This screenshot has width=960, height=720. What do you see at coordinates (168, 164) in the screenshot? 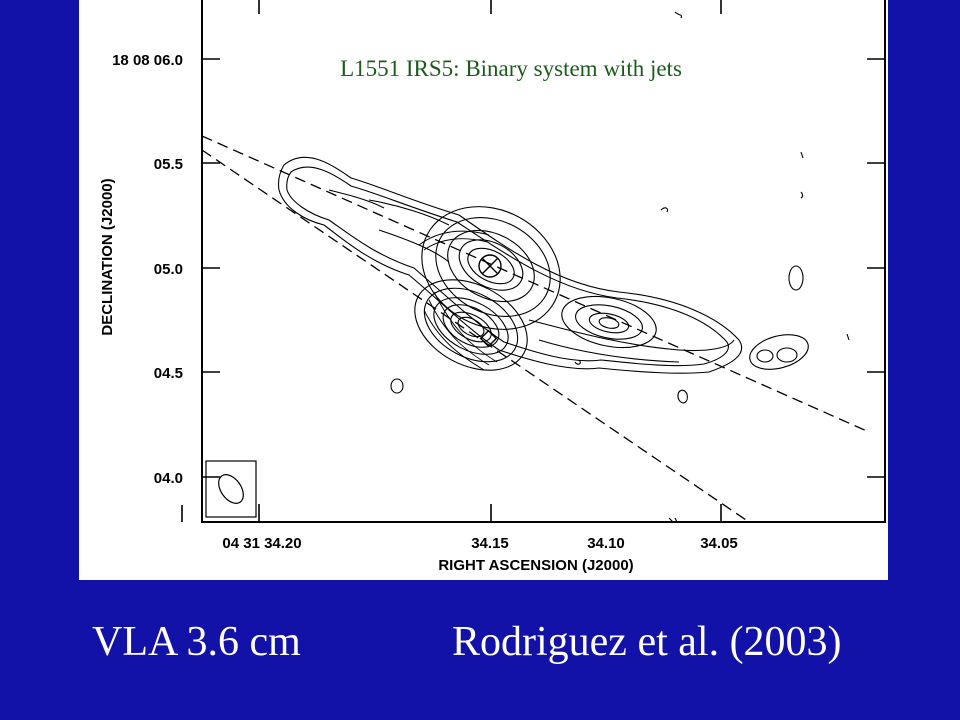
I see `y-tick-label: 05.5` at bounding box center [168, 164].